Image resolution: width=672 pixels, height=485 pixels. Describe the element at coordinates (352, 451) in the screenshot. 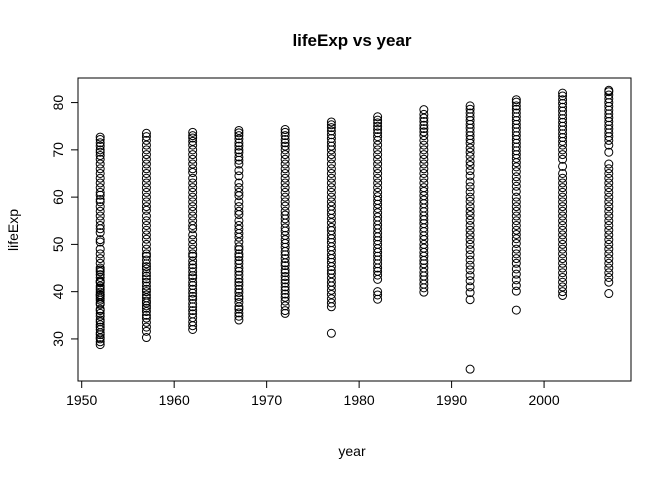

I see `x-axis-title: year` at that location.